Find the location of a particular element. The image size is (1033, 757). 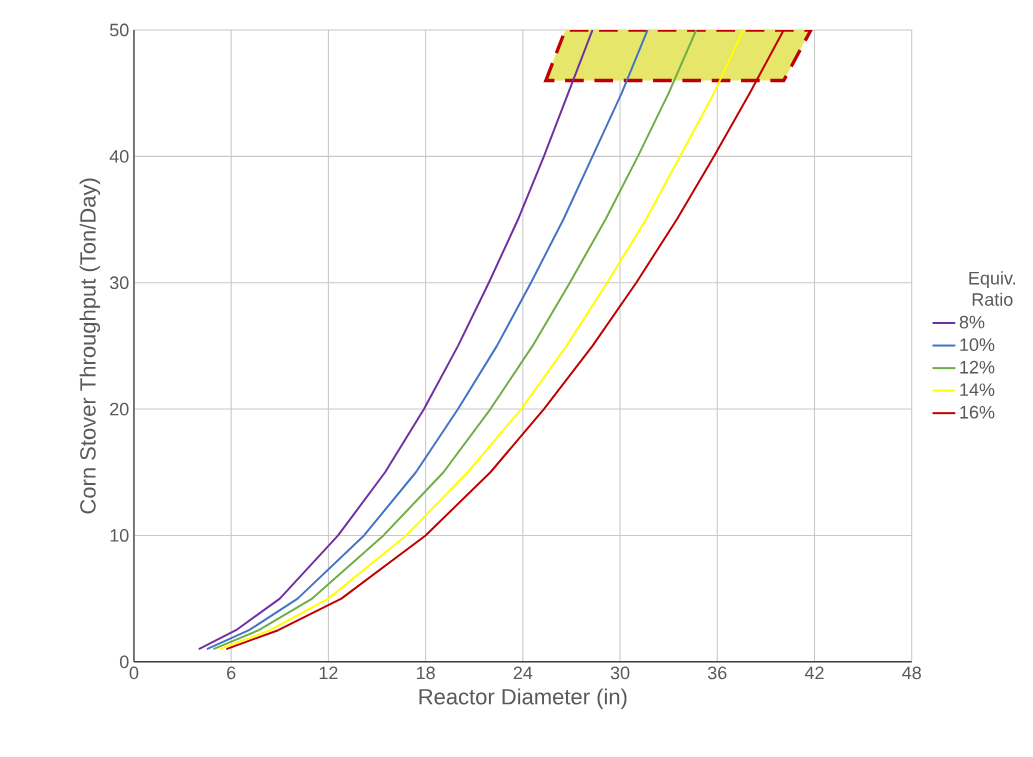

y-tick-label: 0 is located at coordinates (124, 662).